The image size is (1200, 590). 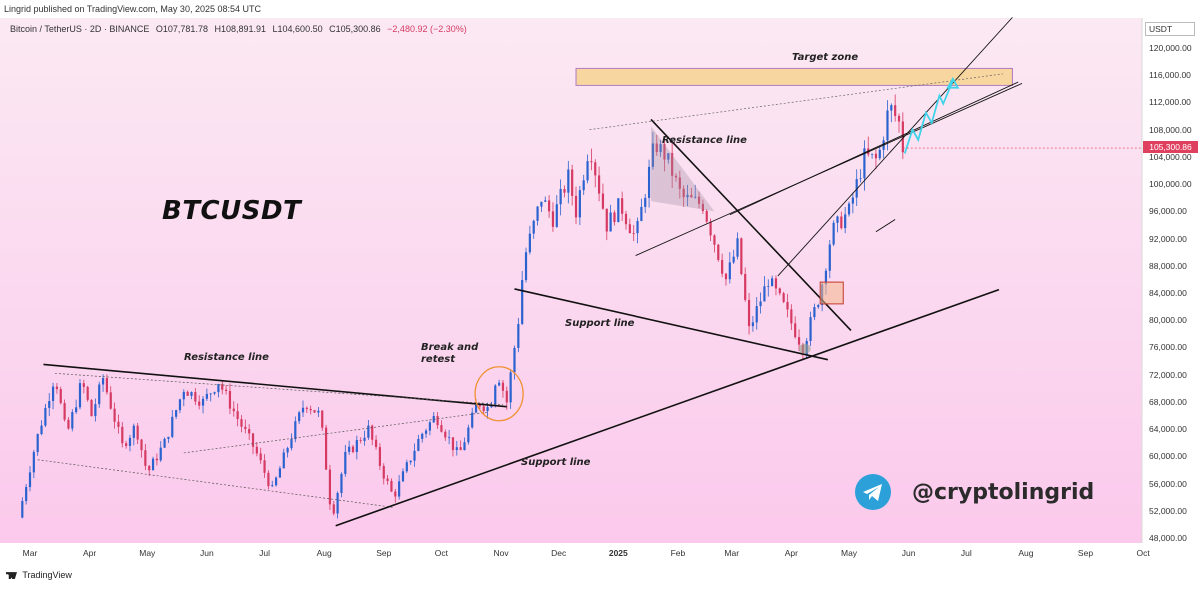 I want to click on price-tick-label: 96,000.00, so click(x=1168, y=211).